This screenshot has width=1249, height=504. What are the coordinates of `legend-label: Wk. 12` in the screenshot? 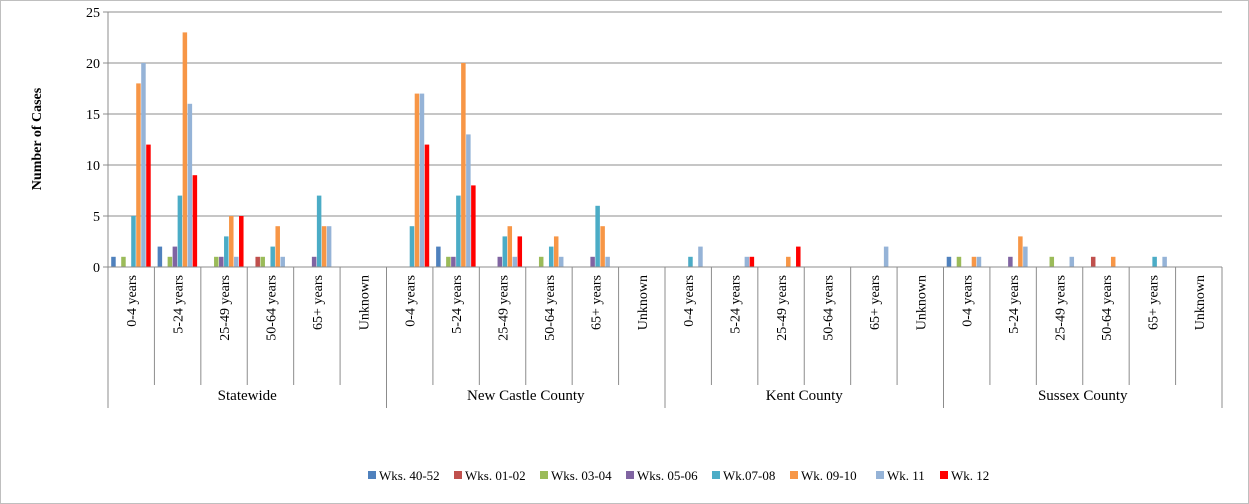 It's located at (970, 475).